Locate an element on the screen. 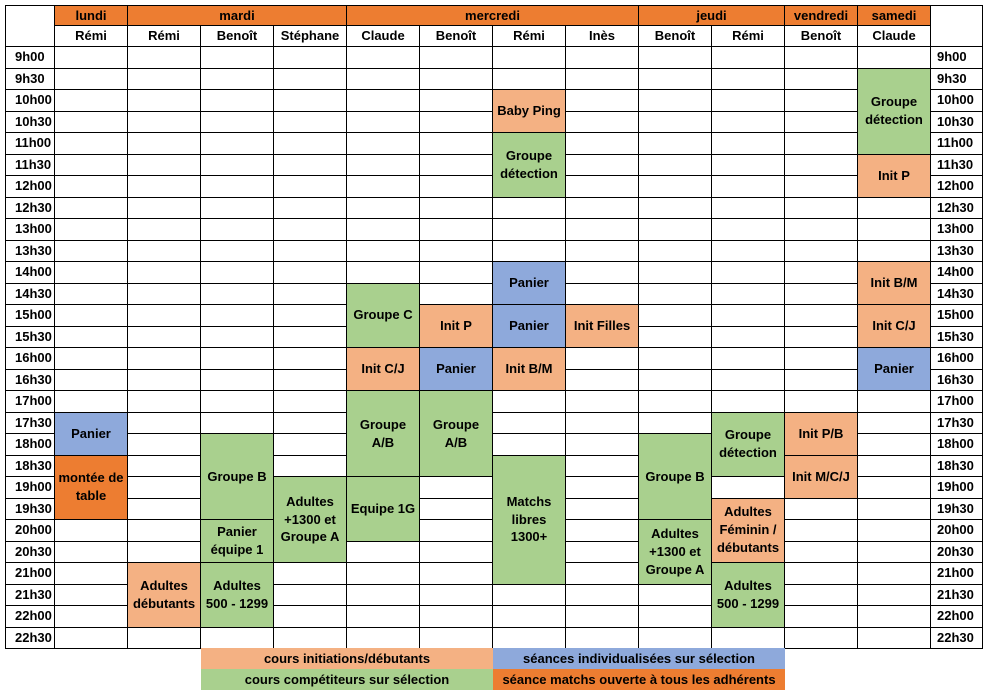 The image size is (988, 694). event-block: Init B/M is located at coordinates (529, 369).